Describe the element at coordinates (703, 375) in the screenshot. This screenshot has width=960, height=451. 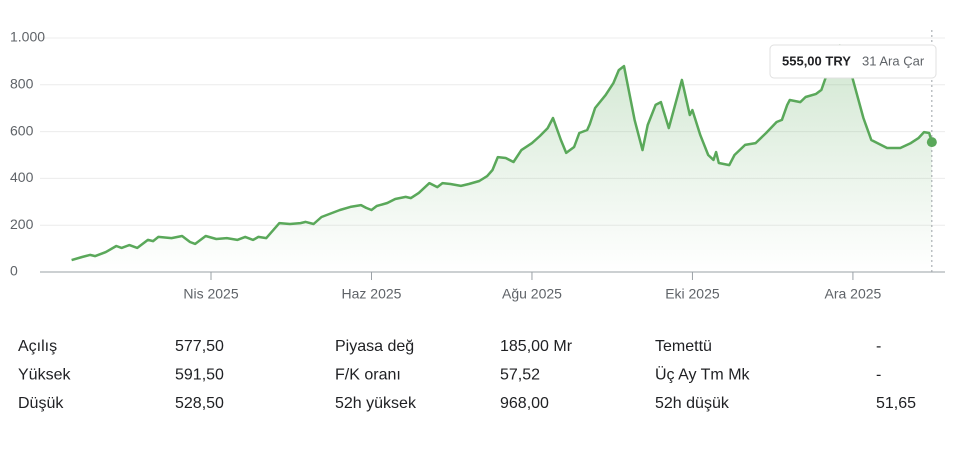
I see `stat-label: Üç Ay Tm Mk` at that location.